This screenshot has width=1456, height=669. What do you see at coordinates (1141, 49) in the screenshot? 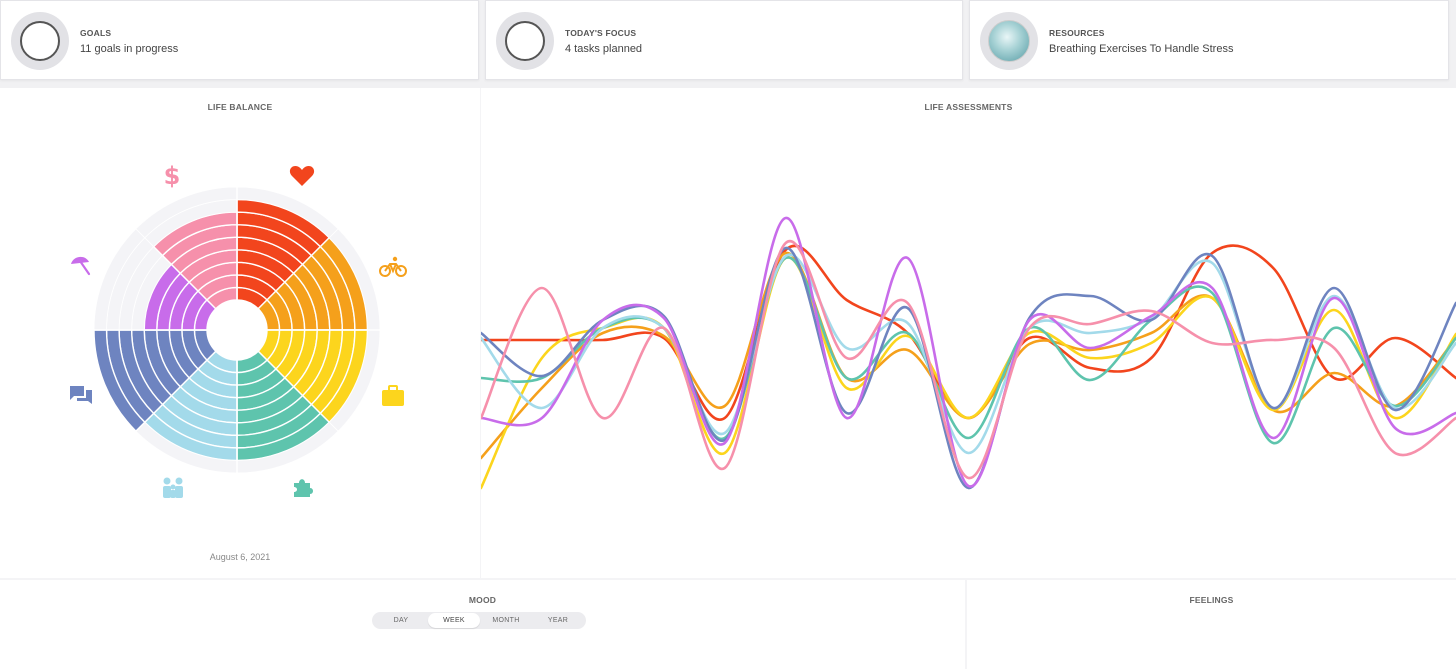
I see `resources-card-value: Breathing Exercises To Handle Stress` at bounding box center [1141, 49].